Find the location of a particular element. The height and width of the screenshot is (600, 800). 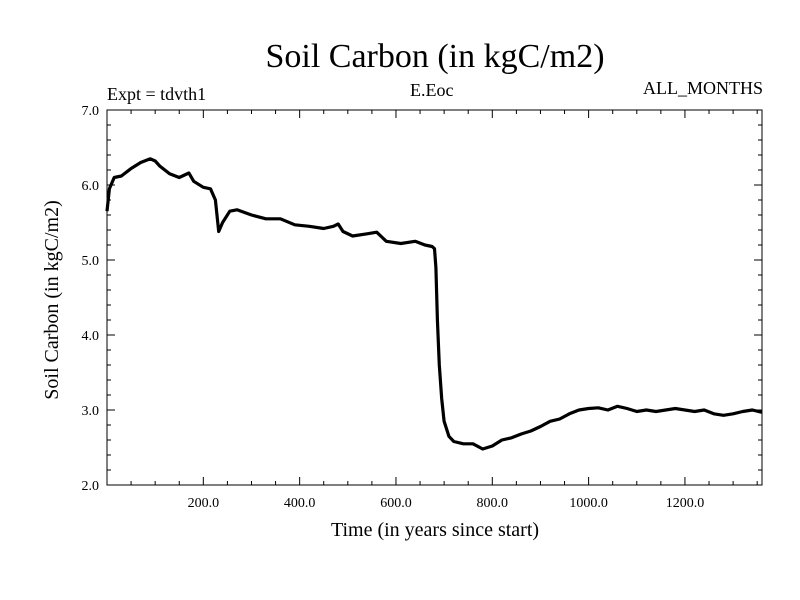

season-label: ALL_MONTHS is located at coordinates (703, 88).